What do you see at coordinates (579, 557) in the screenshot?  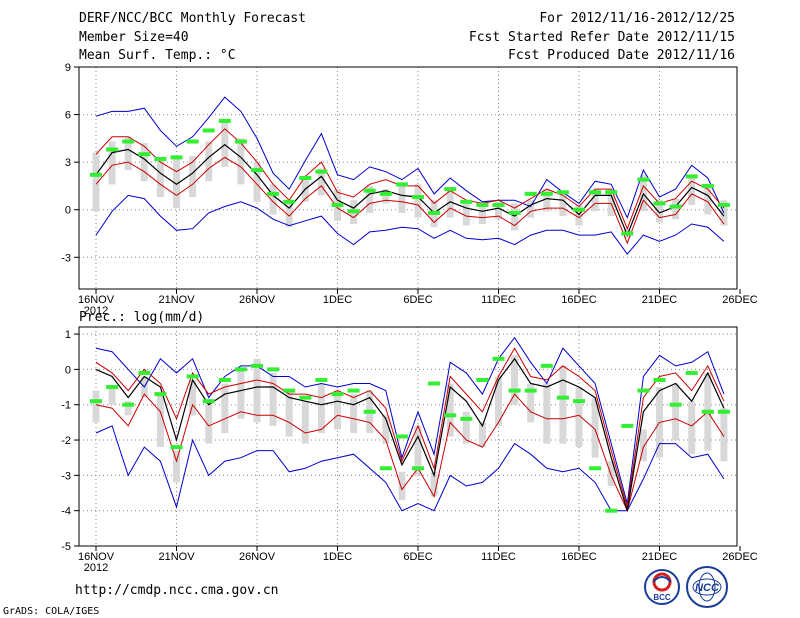 I see `x-tick-label: 16DEC` at bounding box center [579, 557].